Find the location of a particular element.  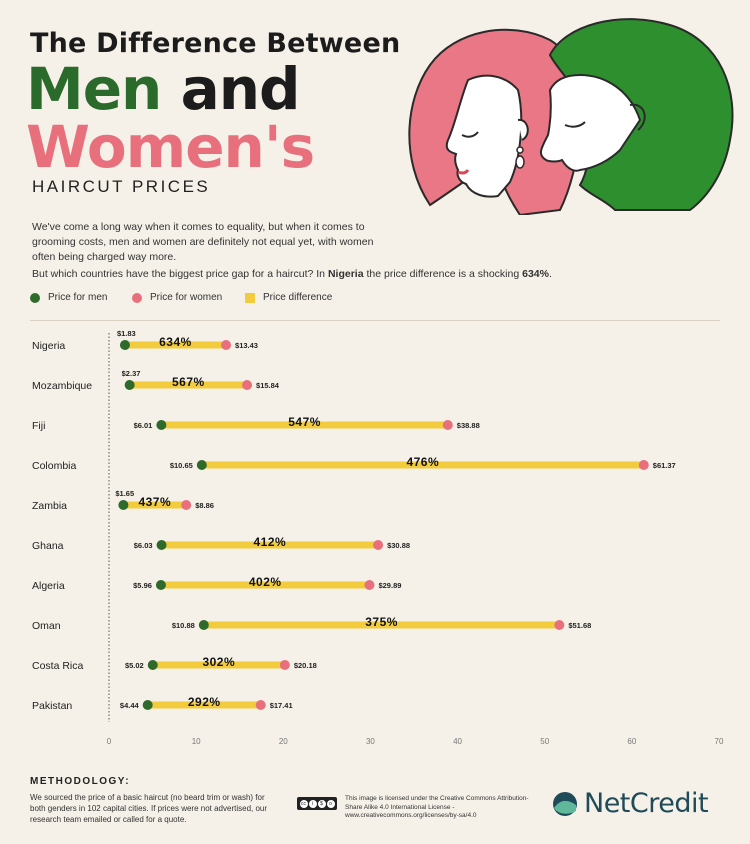

title-and: and is located at coordinates (240, 89).